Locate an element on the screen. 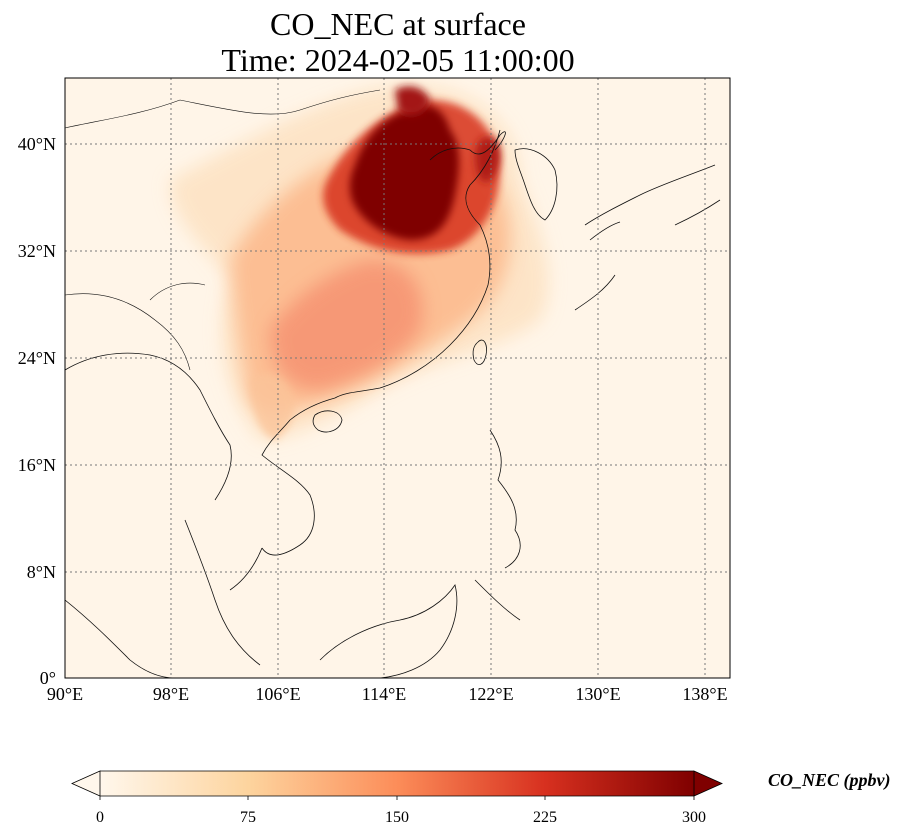 The image size is (920, 836). lat-tick-label: 40°N is located at coordinates (37, 144).